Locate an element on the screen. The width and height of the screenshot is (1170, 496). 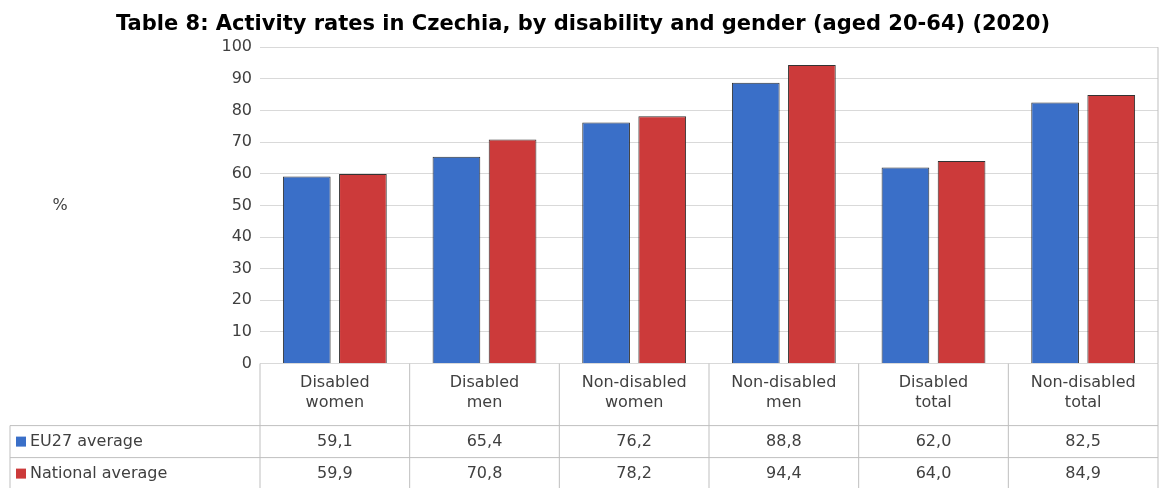
y-tick-label: 90 is located at coordinates (241, 77).